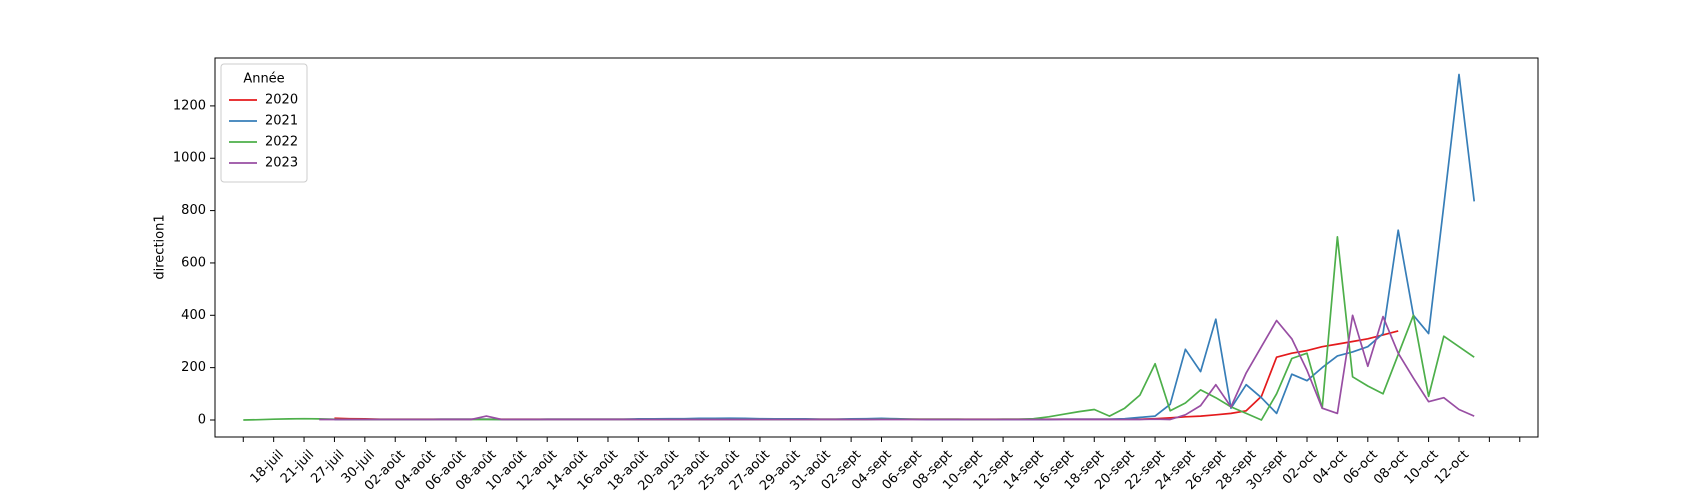  Describe the element at coordinates (281, 100) in the screenshot. I see `legend-label: 2020` at that location.